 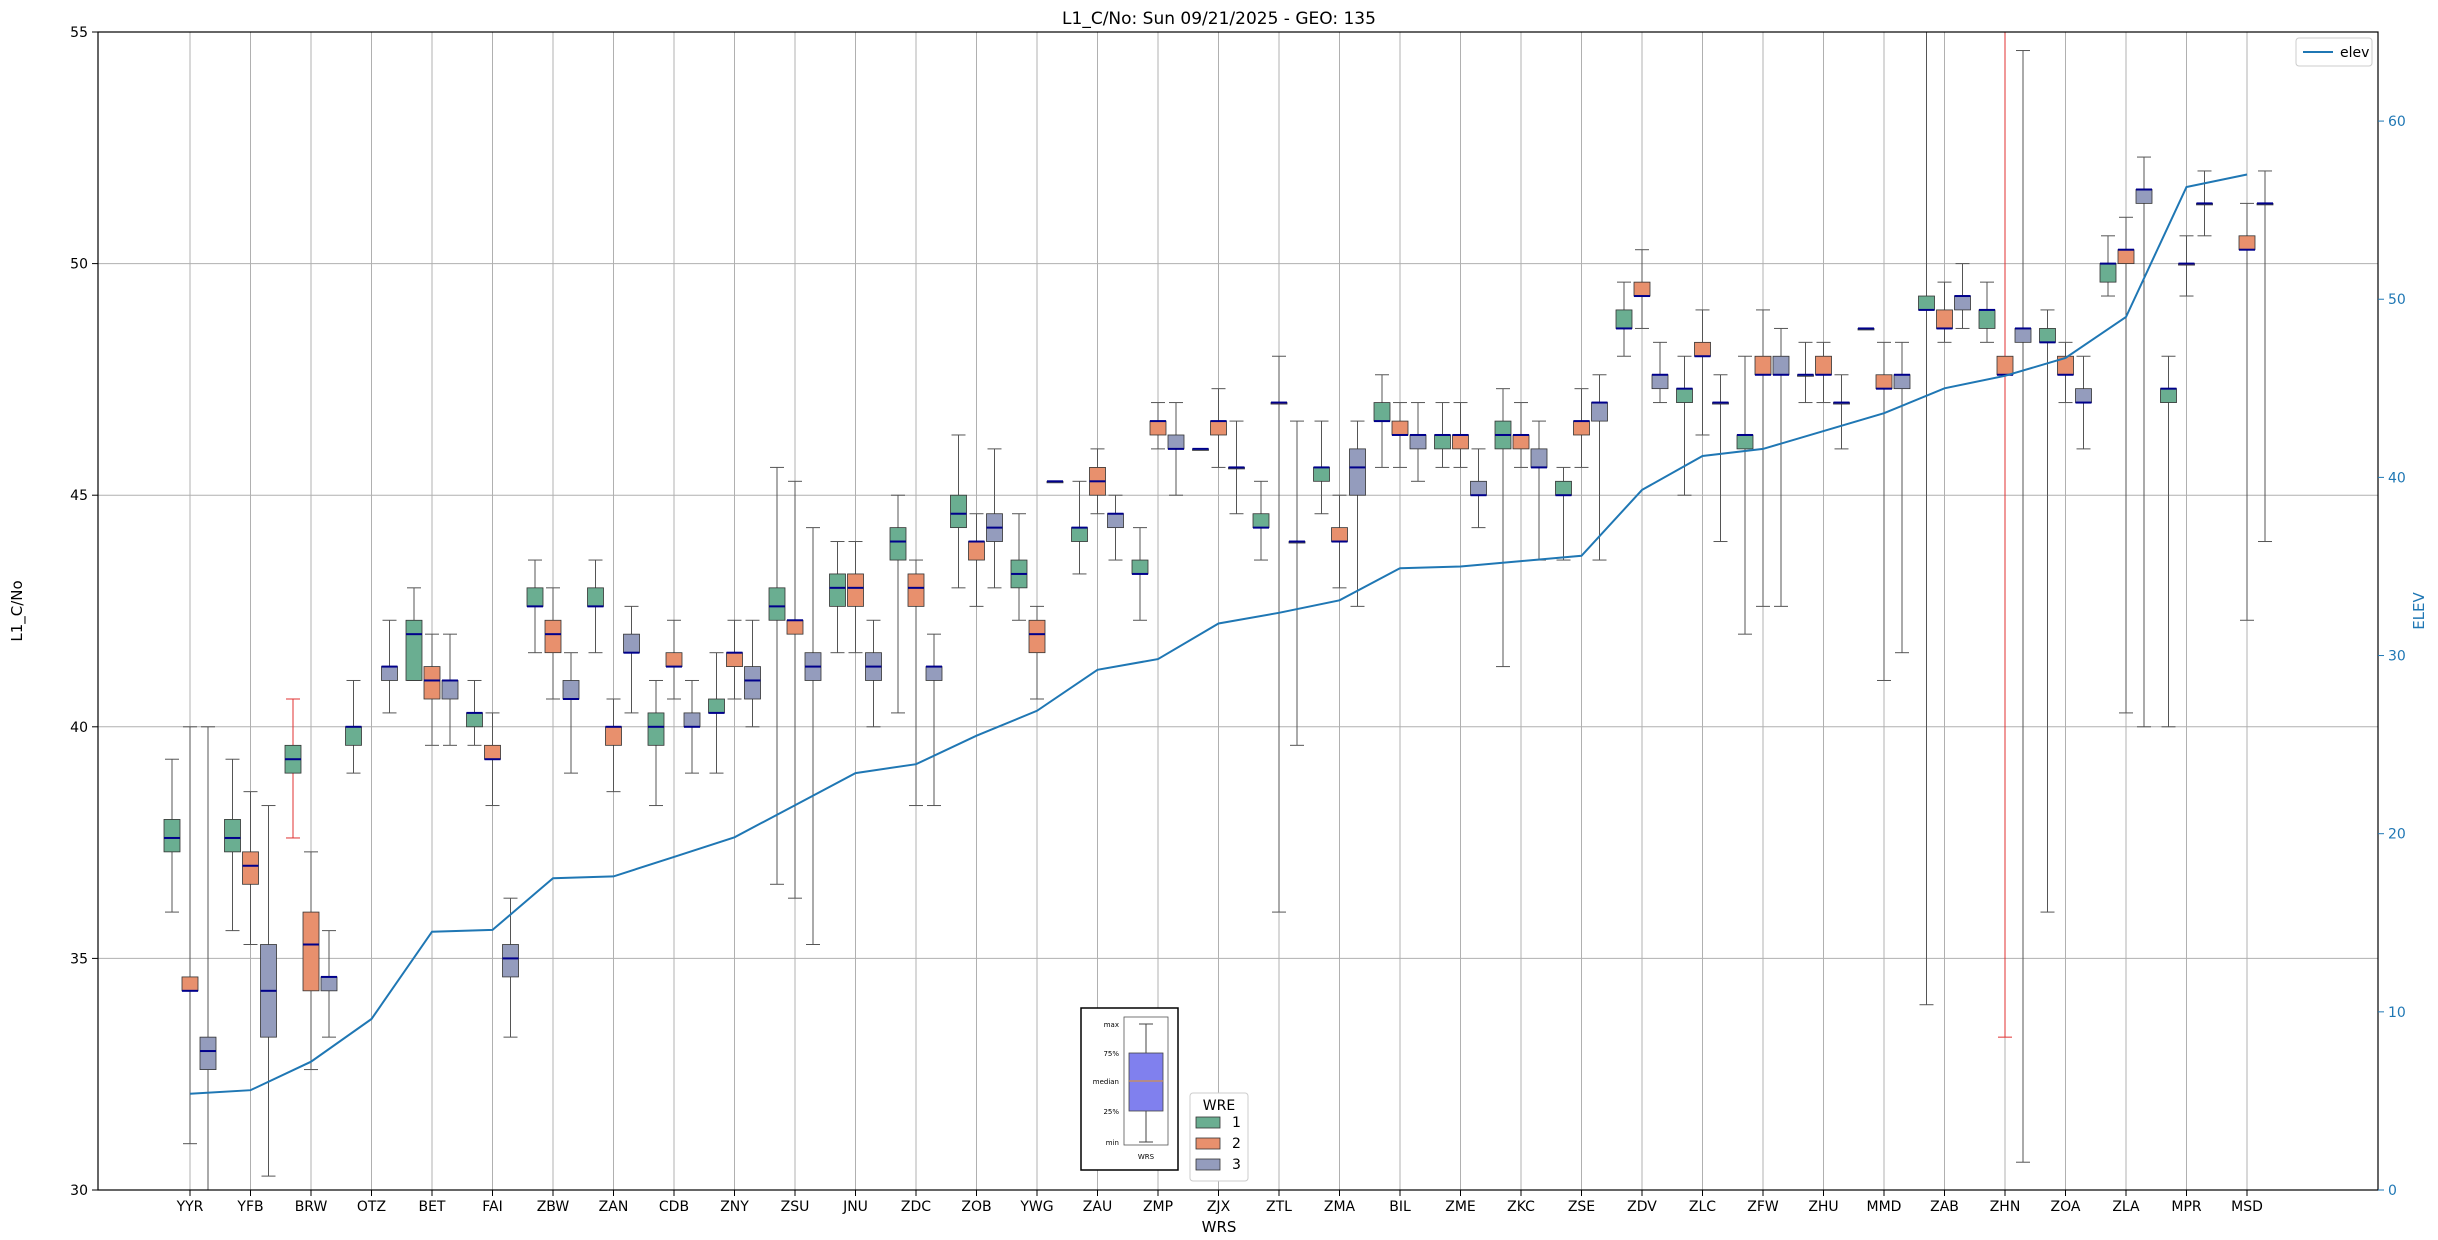 I want to click on box-ZDC-wre1, so click(x=898, y=544).